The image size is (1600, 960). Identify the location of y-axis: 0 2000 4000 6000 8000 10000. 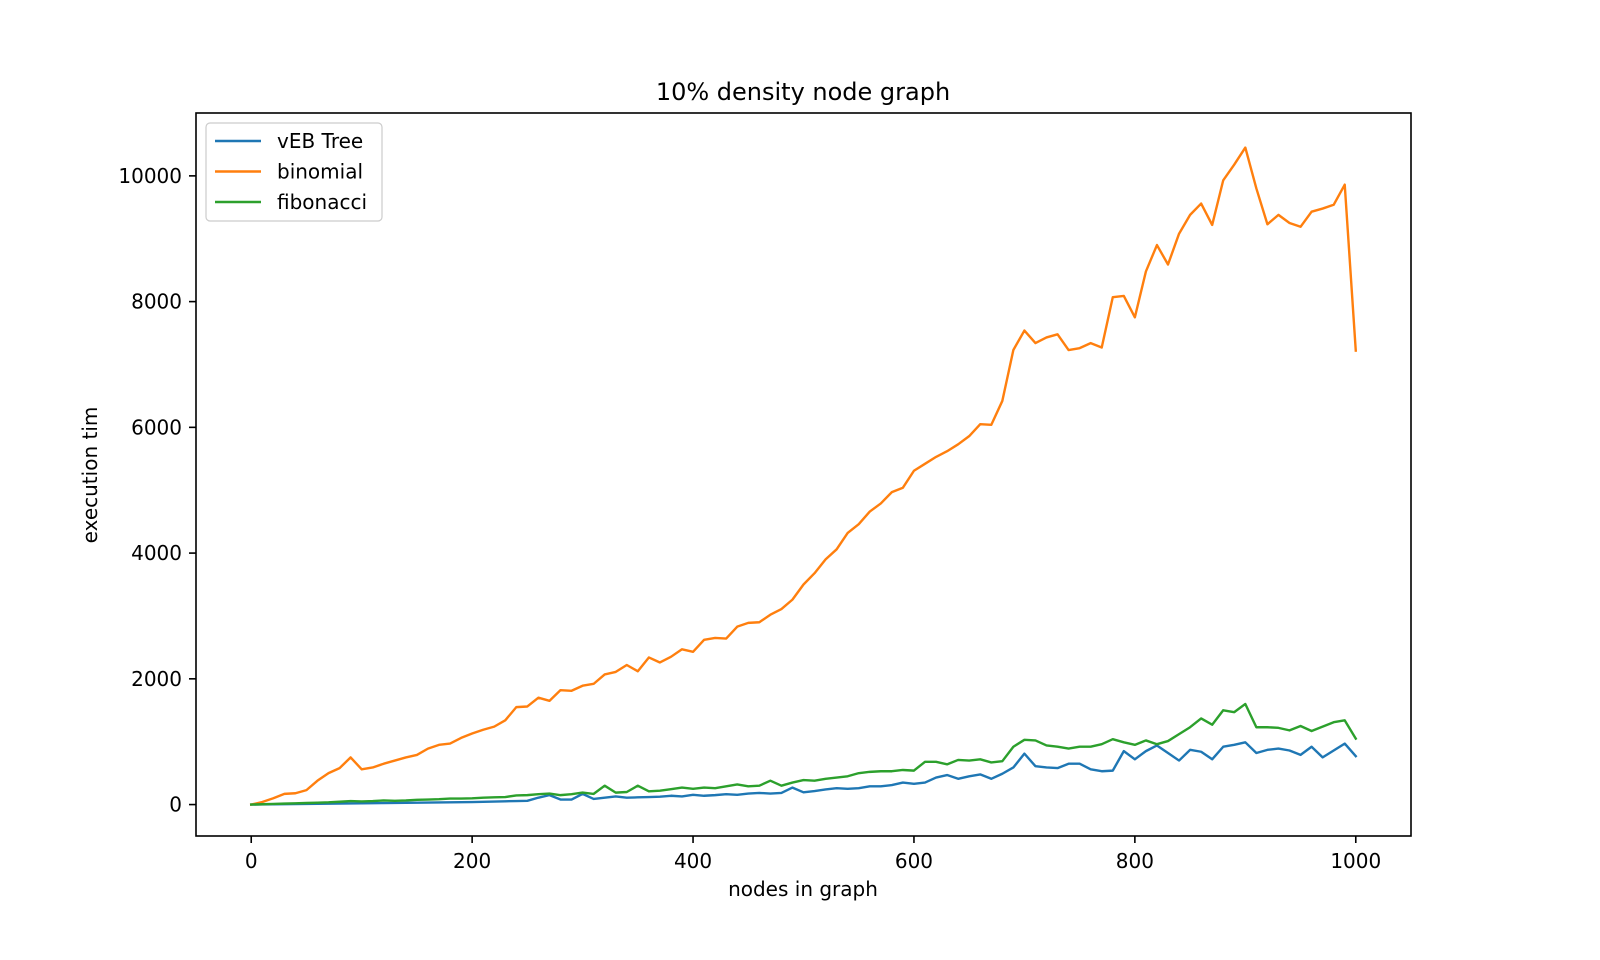
(157, 490).